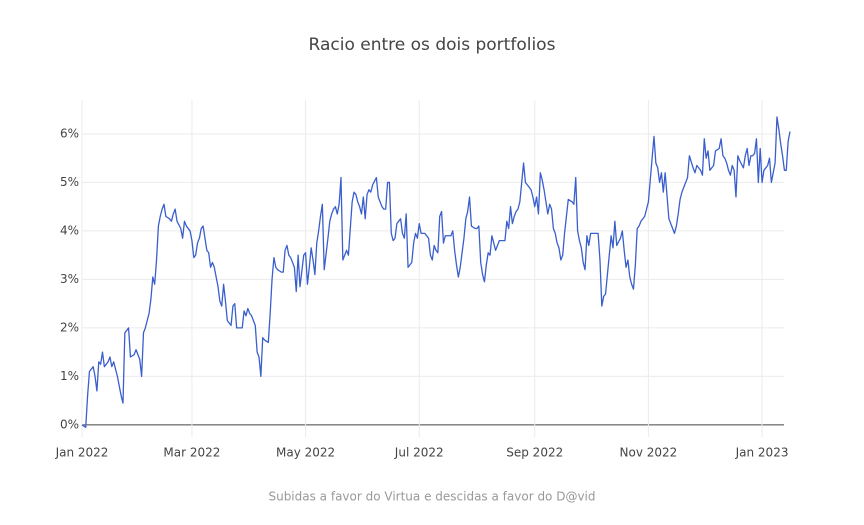  What do you see at coordinates (432, 45) in the screenshot?
I see `chart-title: Racio entre os dois portfolios` at bounding box center [432, 45].